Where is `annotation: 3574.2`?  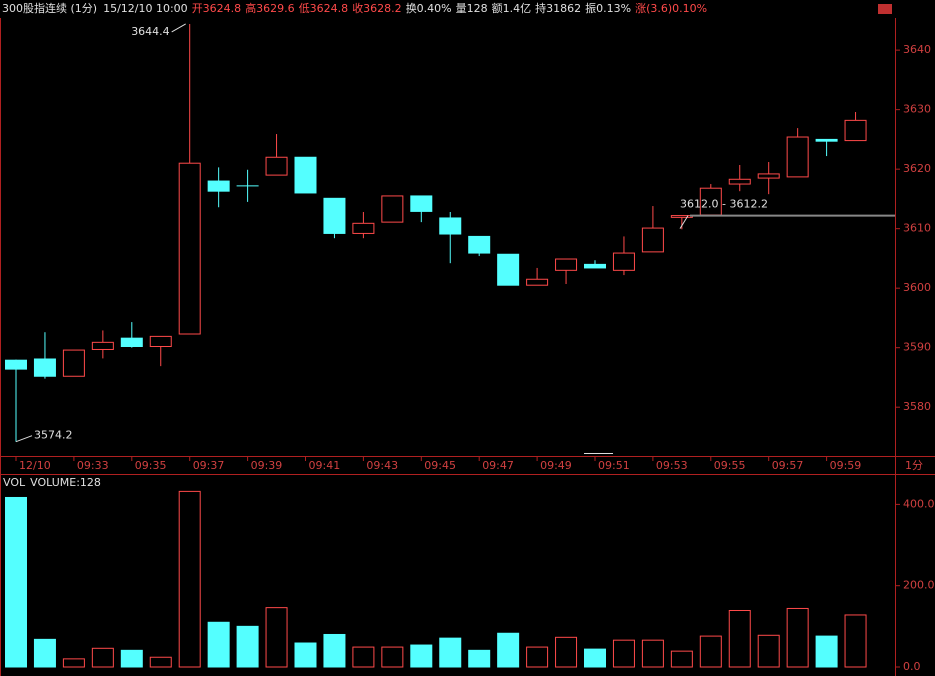
annotation: 3574.2 is located at coordinates (53, 435).